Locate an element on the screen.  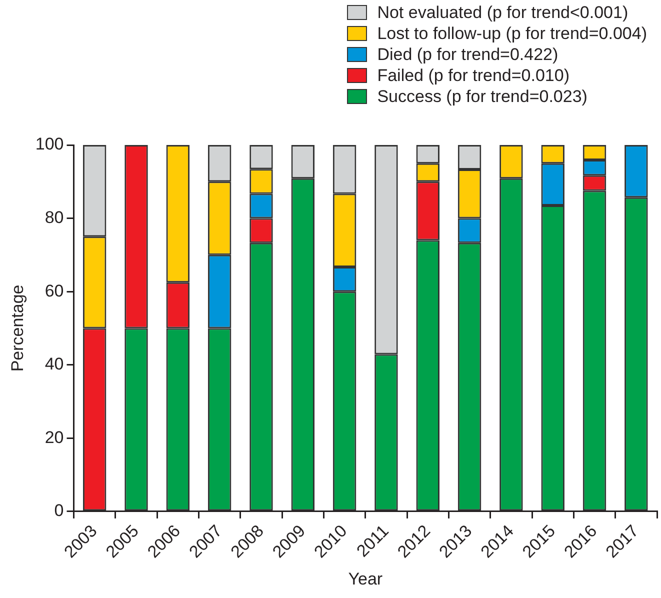
legend-label: Not evaluated (p for trend<0.001) is located at coordinates (502, 12).